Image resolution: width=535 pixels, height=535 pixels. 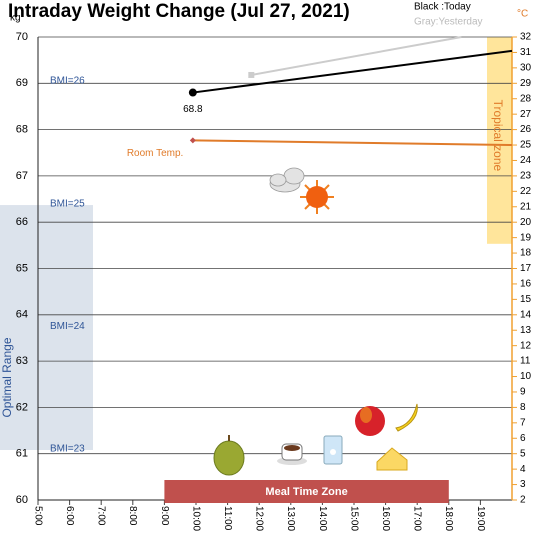 I want to click on y2-tick-label: 28, so click(x=526, y=98).